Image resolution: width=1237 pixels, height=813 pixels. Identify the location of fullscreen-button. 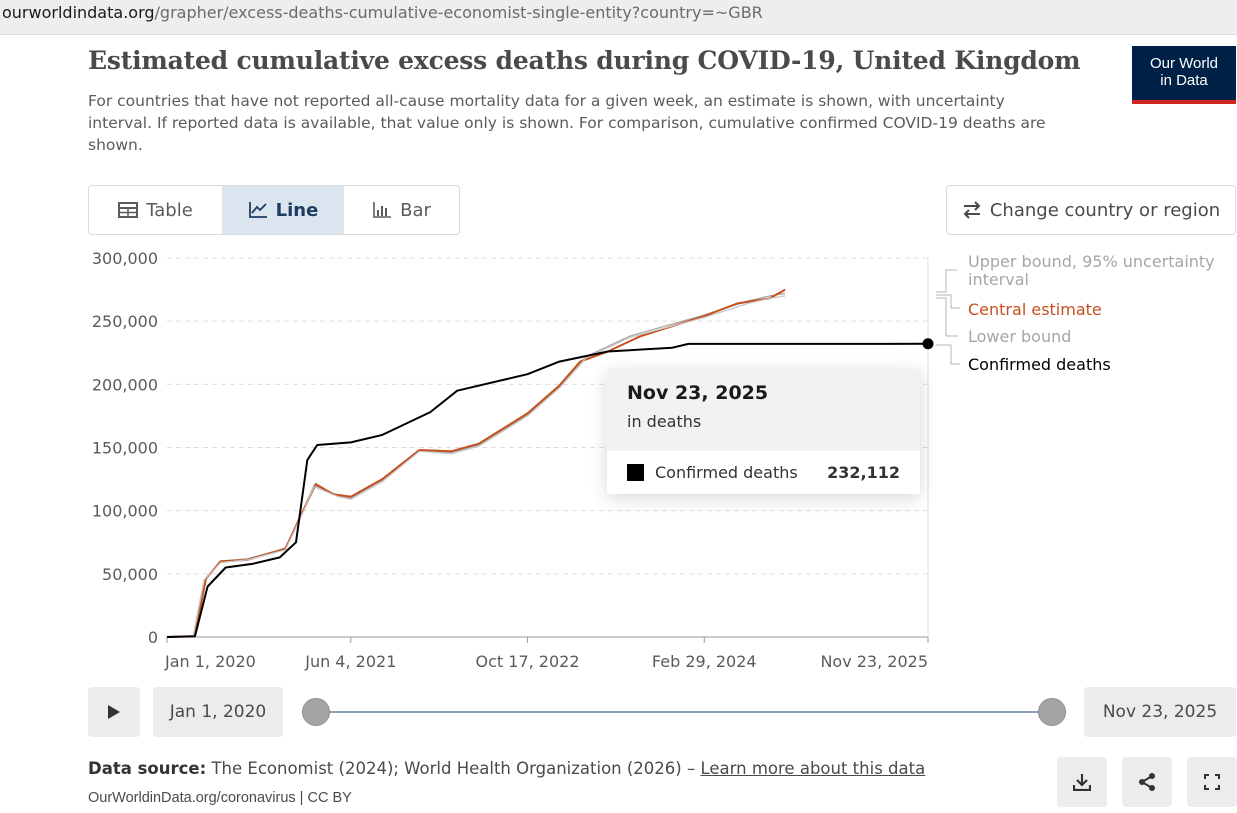
(1212, 782).